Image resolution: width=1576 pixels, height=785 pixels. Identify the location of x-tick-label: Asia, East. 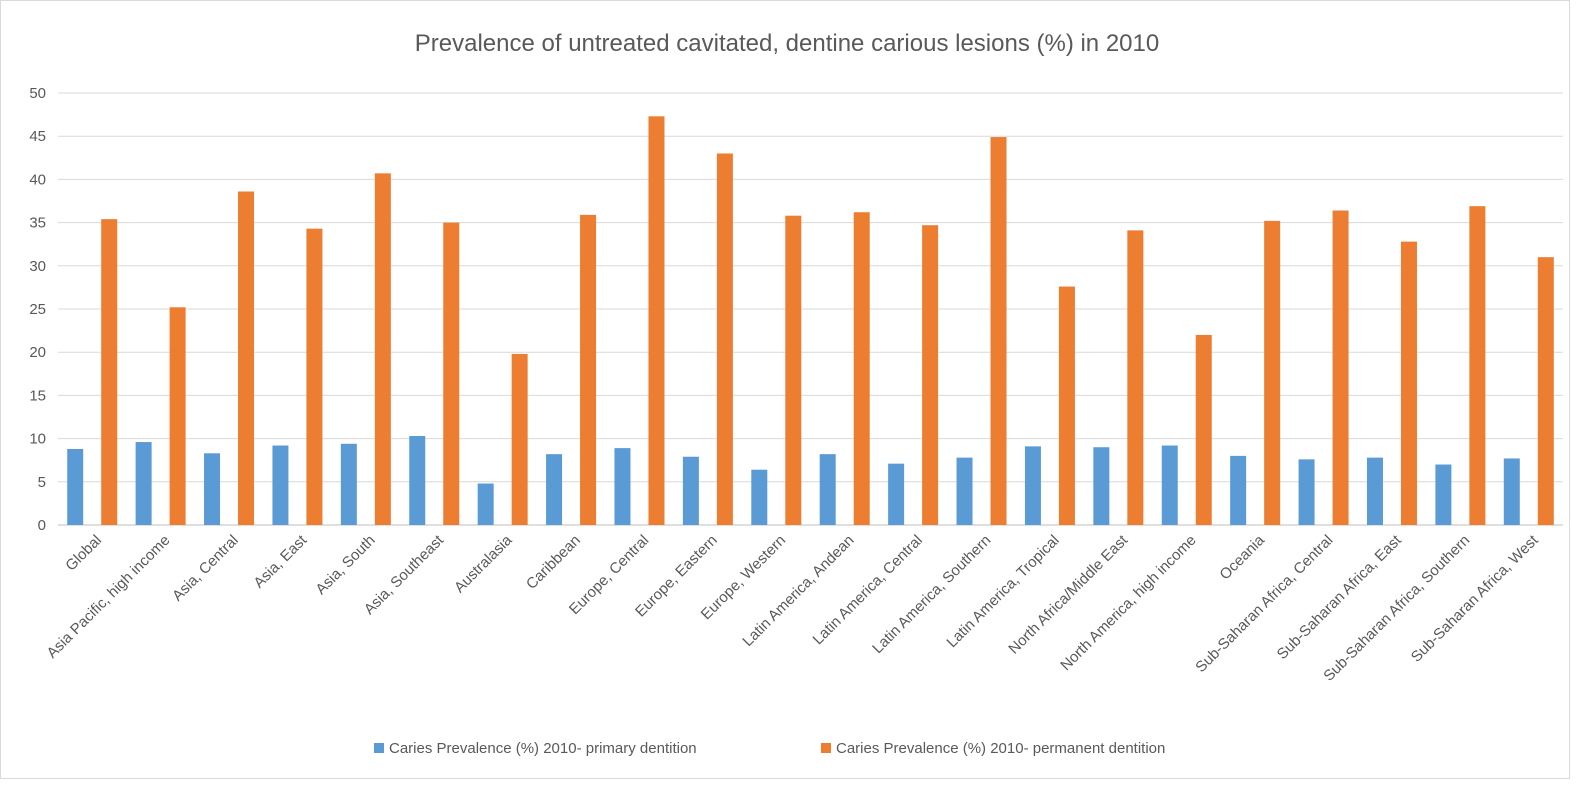
(280, 561).